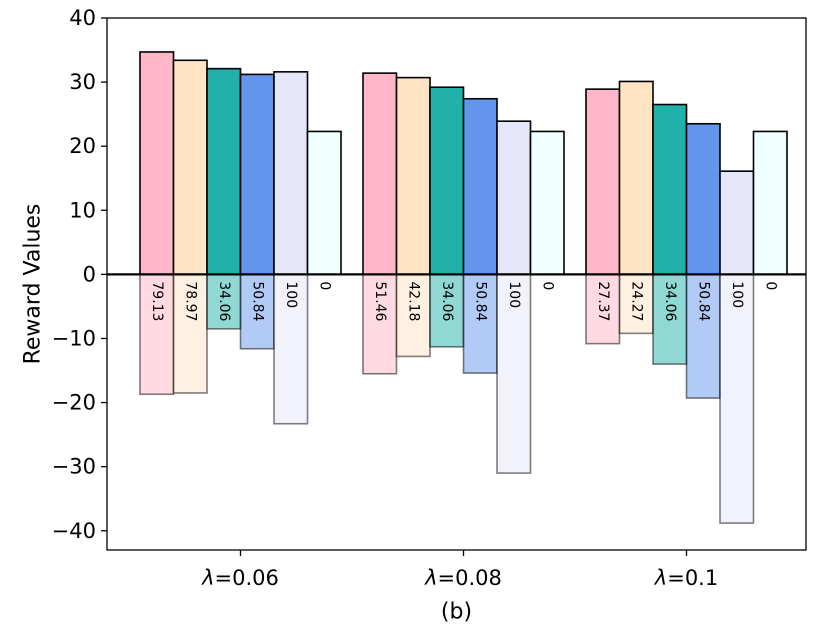 This screenshot has width=831, height=638. What do you see at coordinates (257, 301) in the screenshot?
I see `bar-label-series-4-1: 50.84` at bounding box center [257, 301].